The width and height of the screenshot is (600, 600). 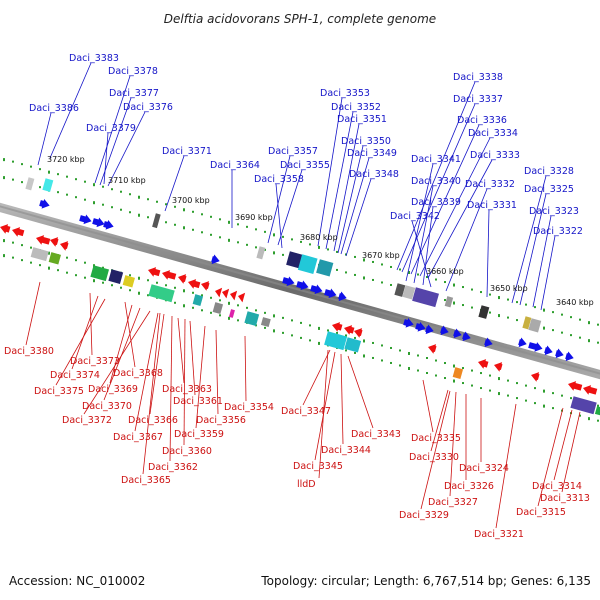 What do you see at coordinates (198, 401) in the screenshot?
I see `gene-label-bottom: Daci_3361` at bounding box center [198, 401].